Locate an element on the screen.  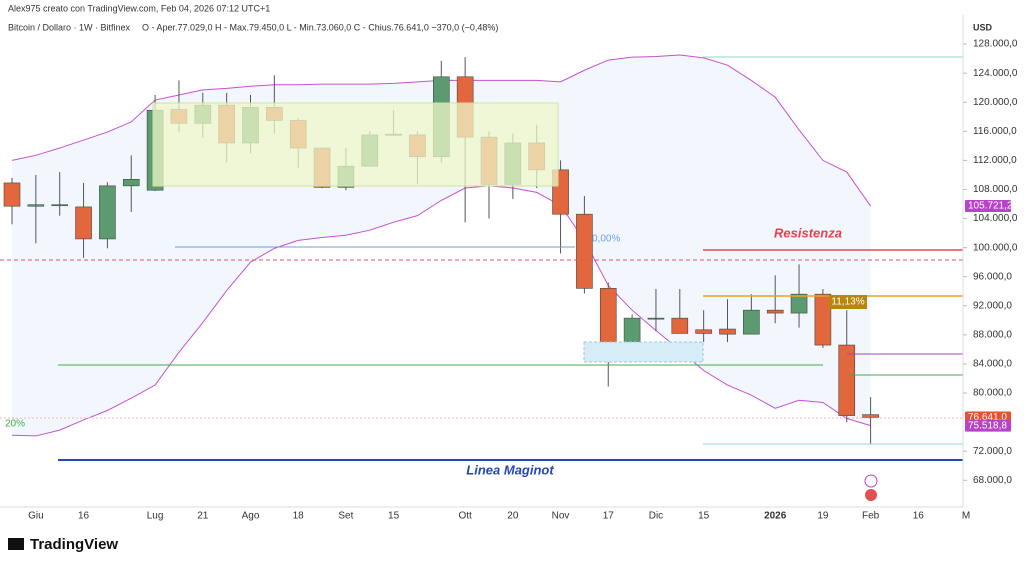
annotation: Resistenza is located at coordinates (808, 232).